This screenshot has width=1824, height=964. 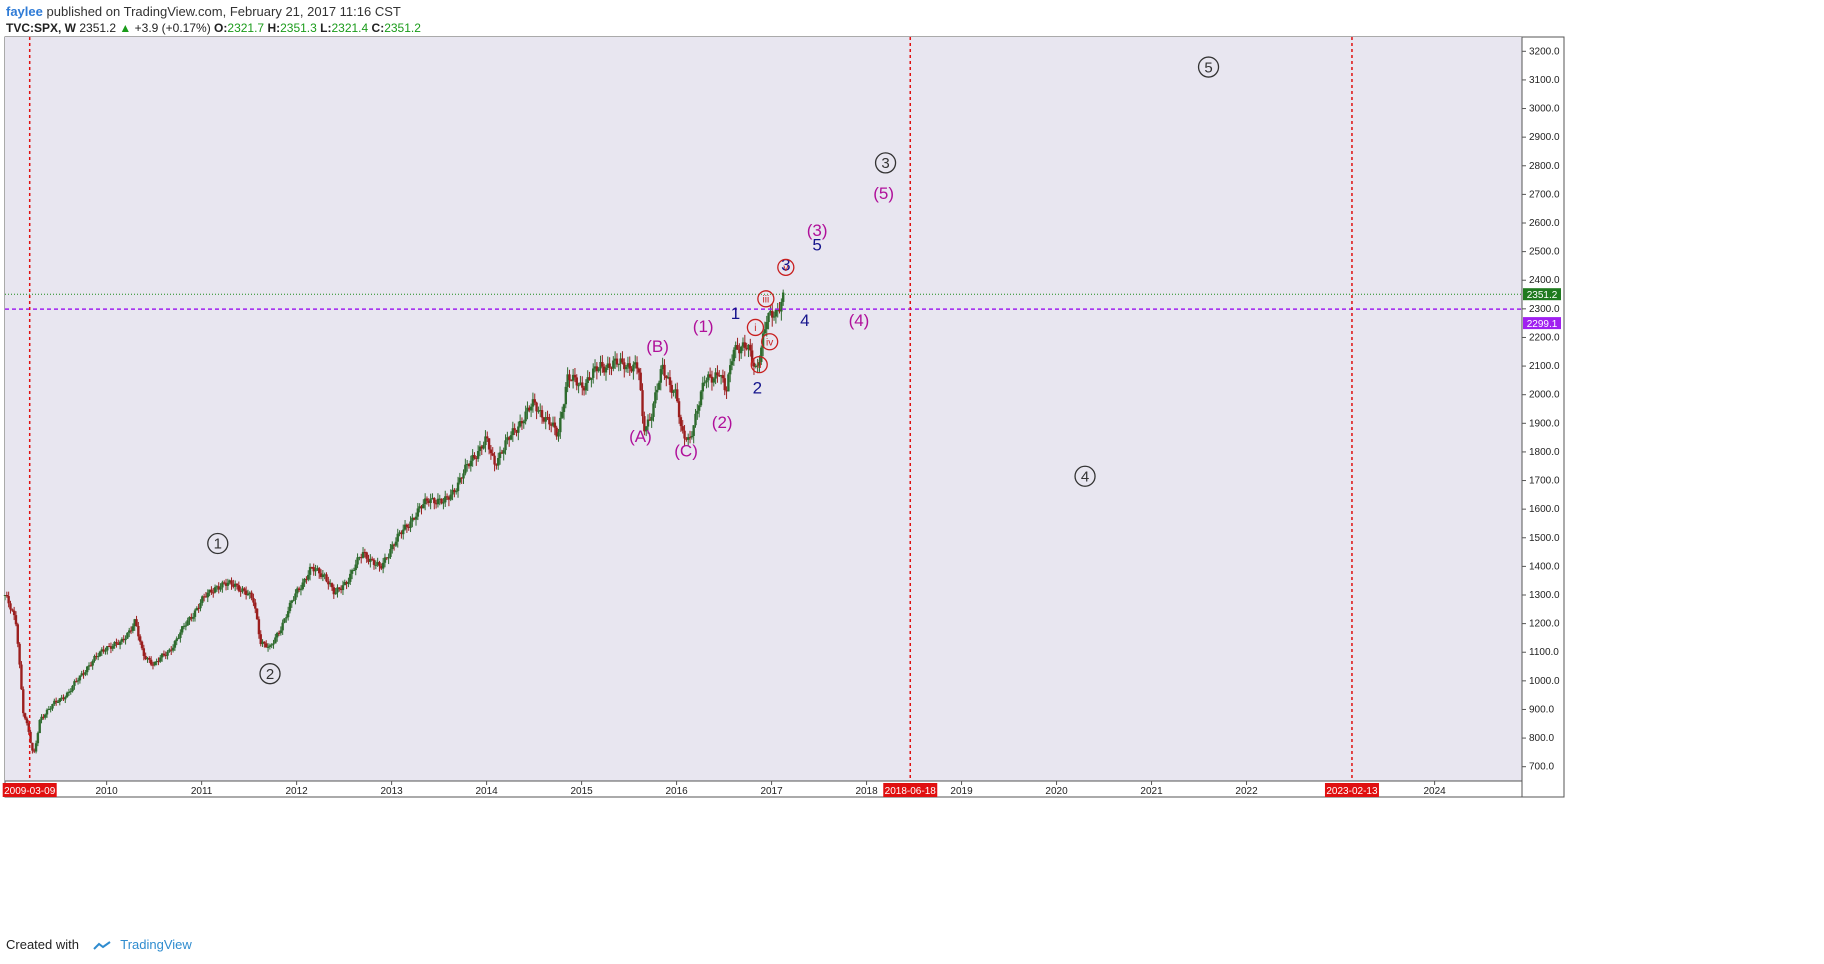 I want to click on primary-wave-label: 5, so click(x=1208, y=67).